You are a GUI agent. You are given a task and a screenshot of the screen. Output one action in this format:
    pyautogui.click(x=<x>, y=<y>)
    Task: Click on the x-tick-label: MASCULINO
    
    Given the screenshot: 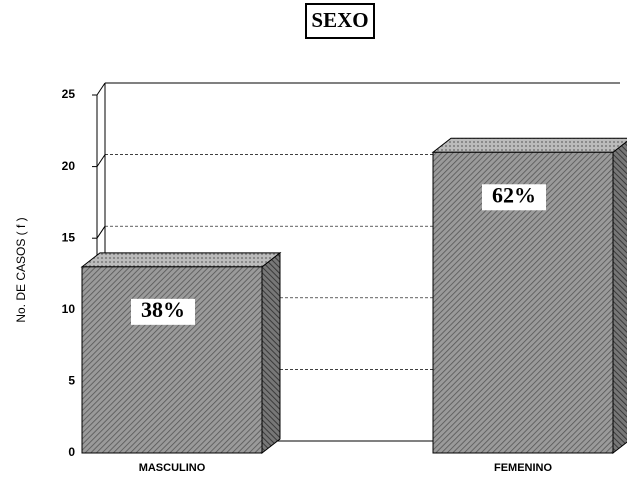 What is the action you would take?
    pyautogui.click(x=172, y=468)
    